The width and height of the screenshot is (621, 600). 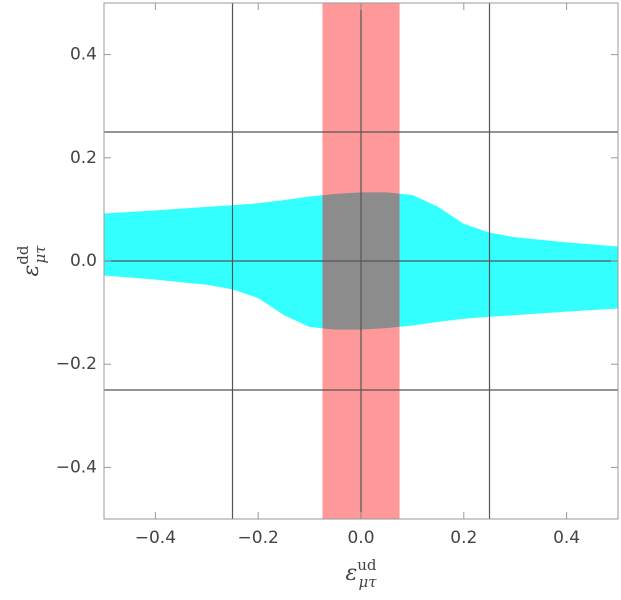 I want to click on x-tick-label: 0.4, so click(x=566, y=538).